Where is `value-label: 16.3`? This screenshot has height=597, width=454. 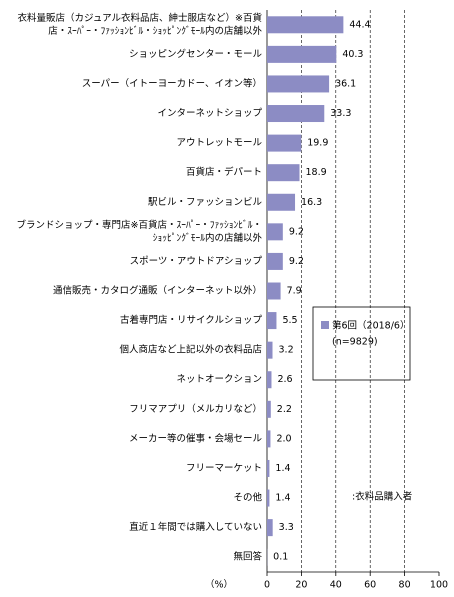
value-label: 16.3 is located at coordinates (311, 202).